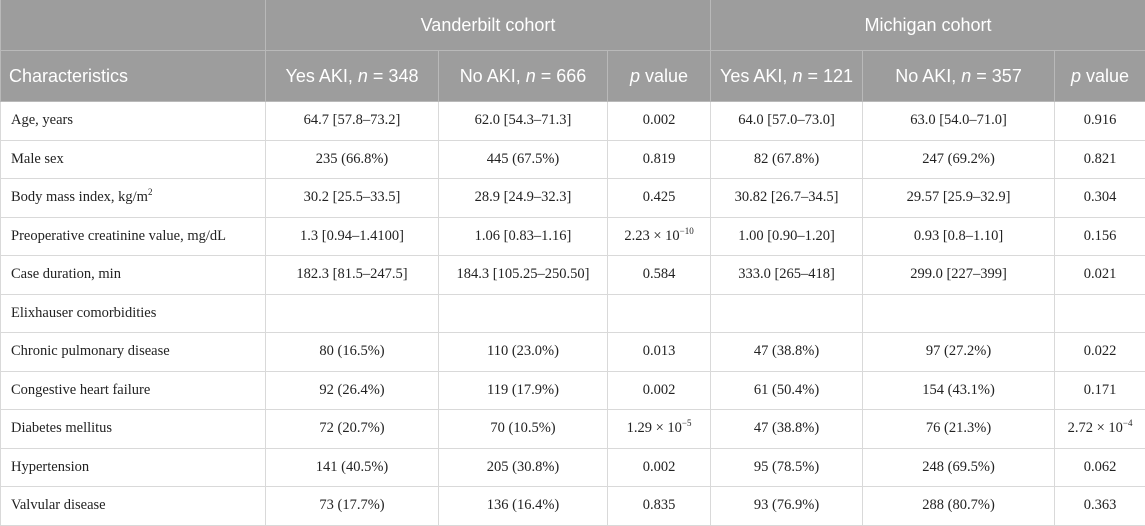 The width and height of the screenshot is (1145, 526). Describe the element at coordinates (1100, 467) in the screenshot. I see `table-cell: 0.062` at that location.